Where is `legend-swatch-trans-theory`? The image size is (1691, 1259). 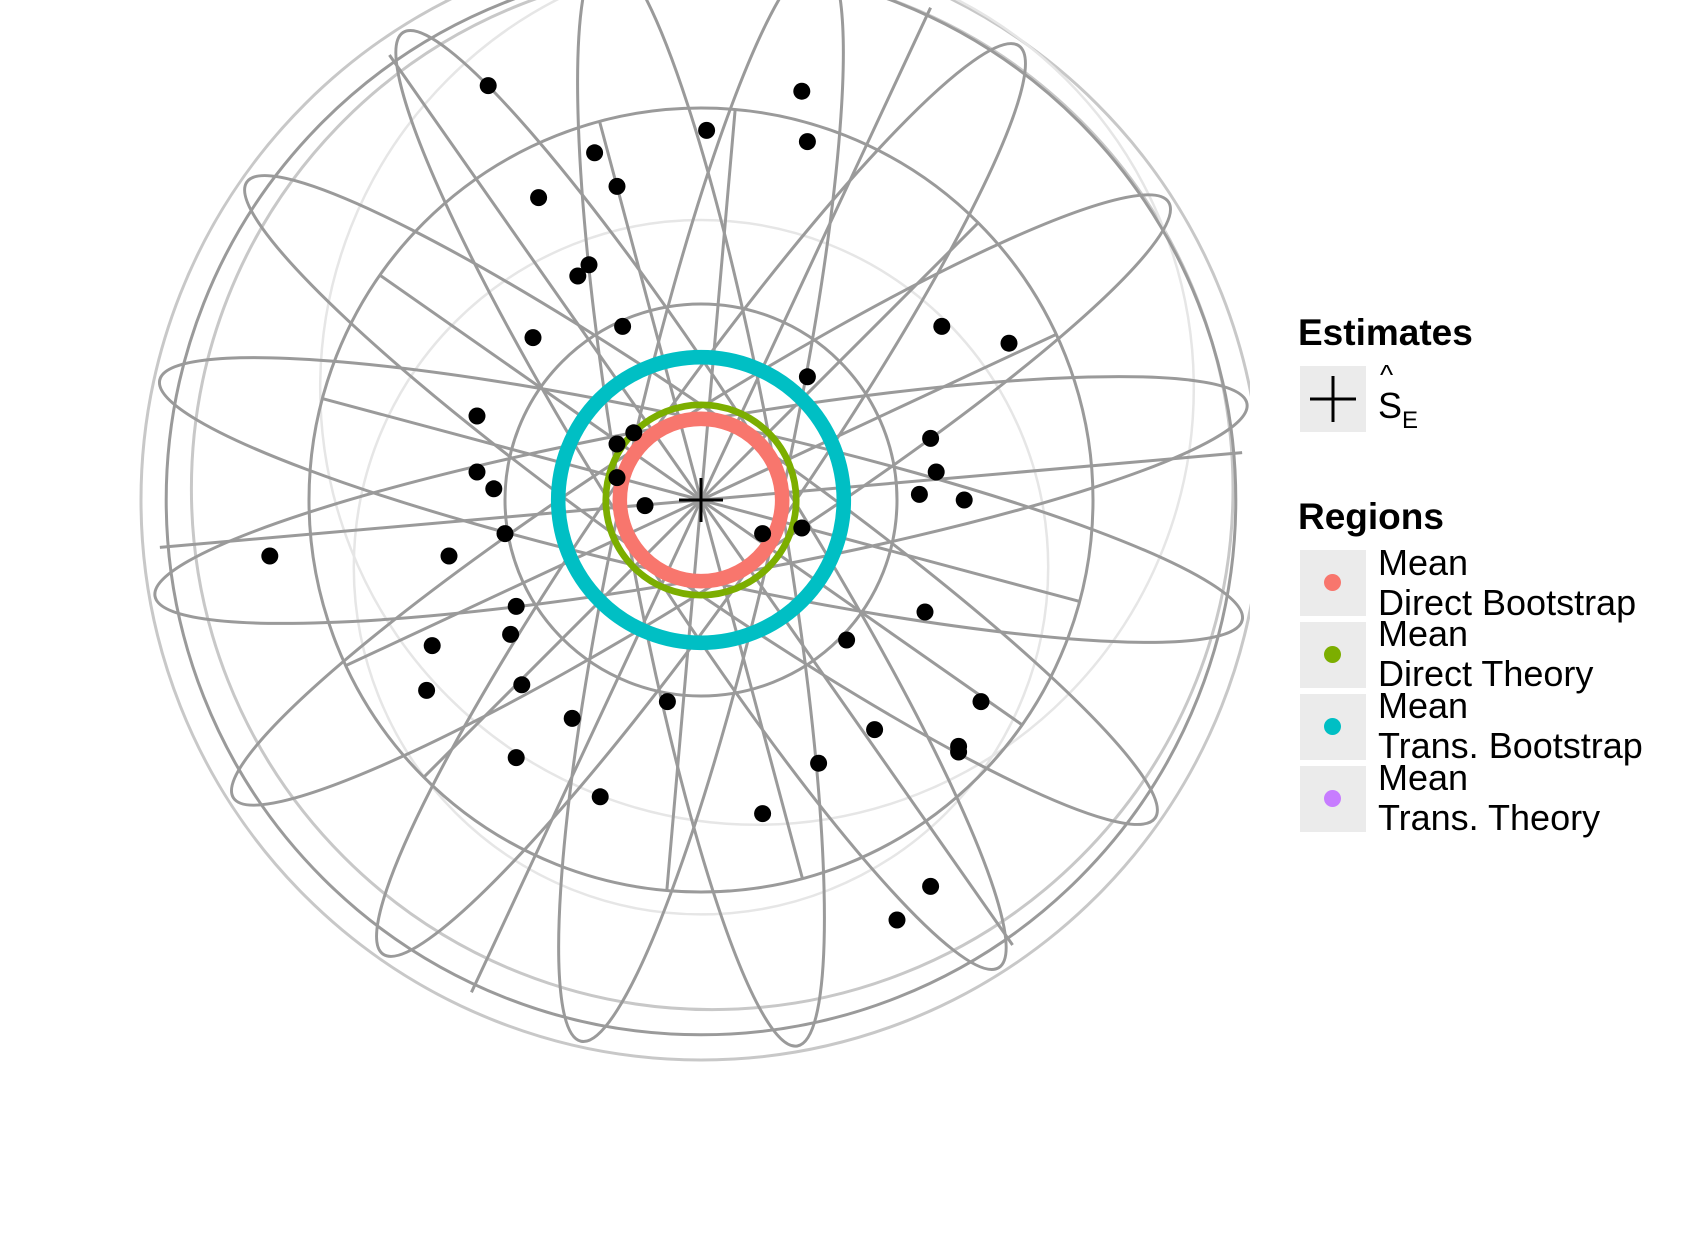
legend-swatch-trans-theory is located at coordinates (1332, 798).